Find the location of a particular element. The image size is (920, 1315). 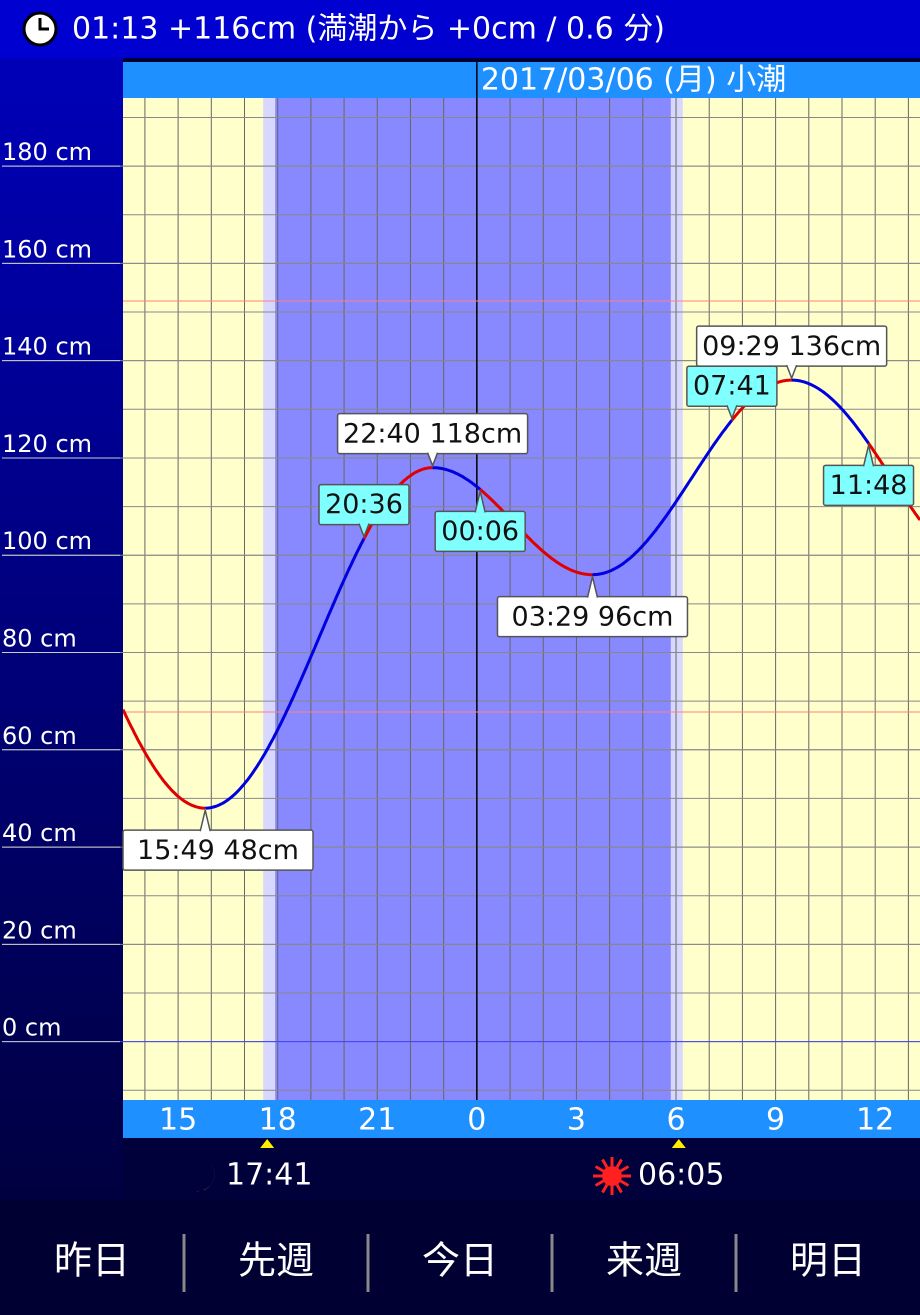

sun-icon is located at coordinates (612, 1176).